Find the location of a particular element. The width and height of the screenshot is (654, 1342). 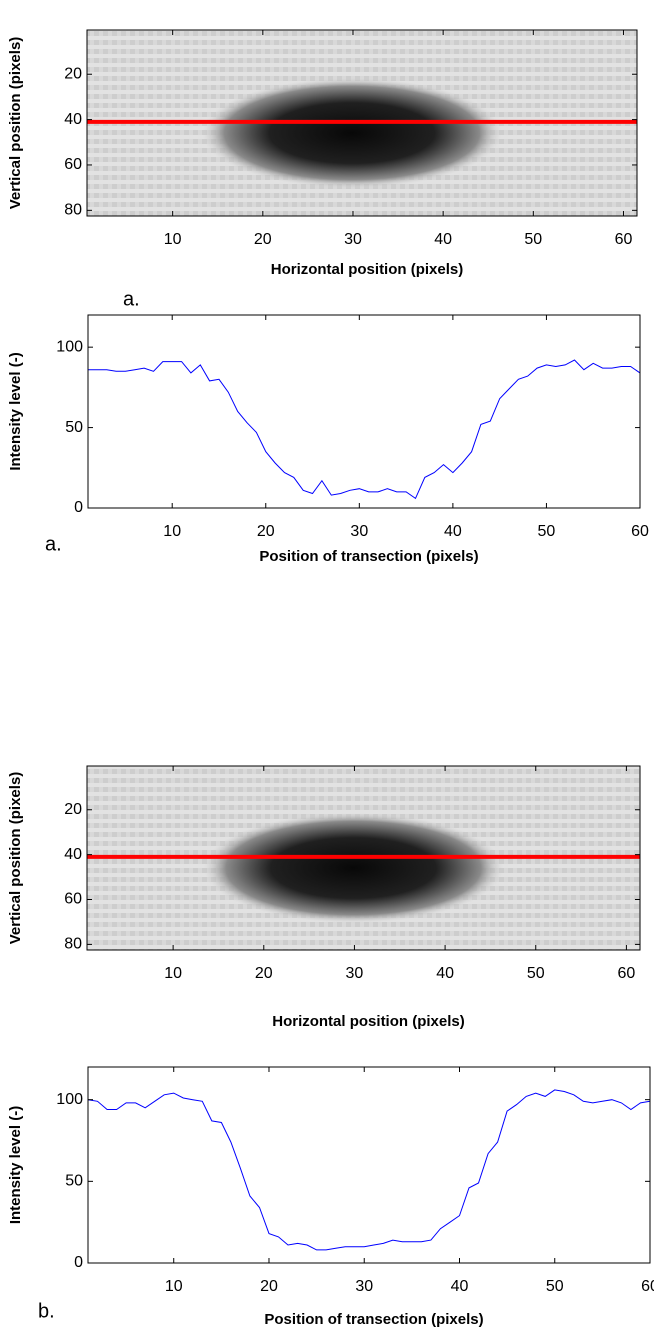

panel-label: b. is located at coordinates (46, 1311).